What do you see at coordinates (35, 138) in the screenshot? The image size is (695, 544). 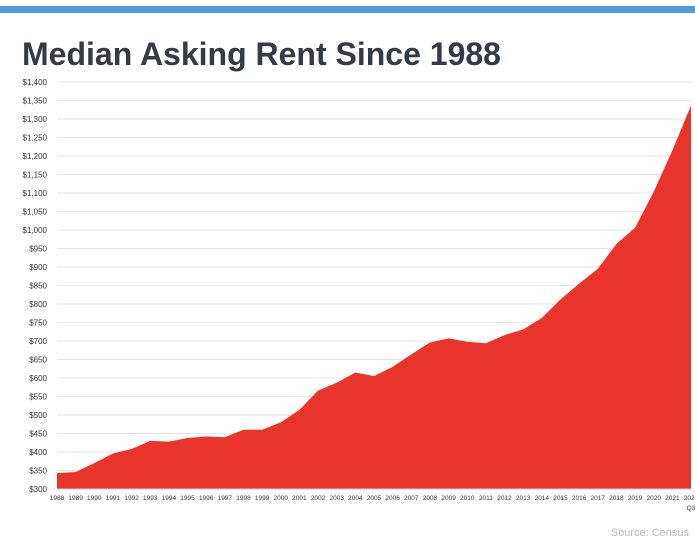 I see `y-tick-label: $1,250` at bounding box center [35, 138].